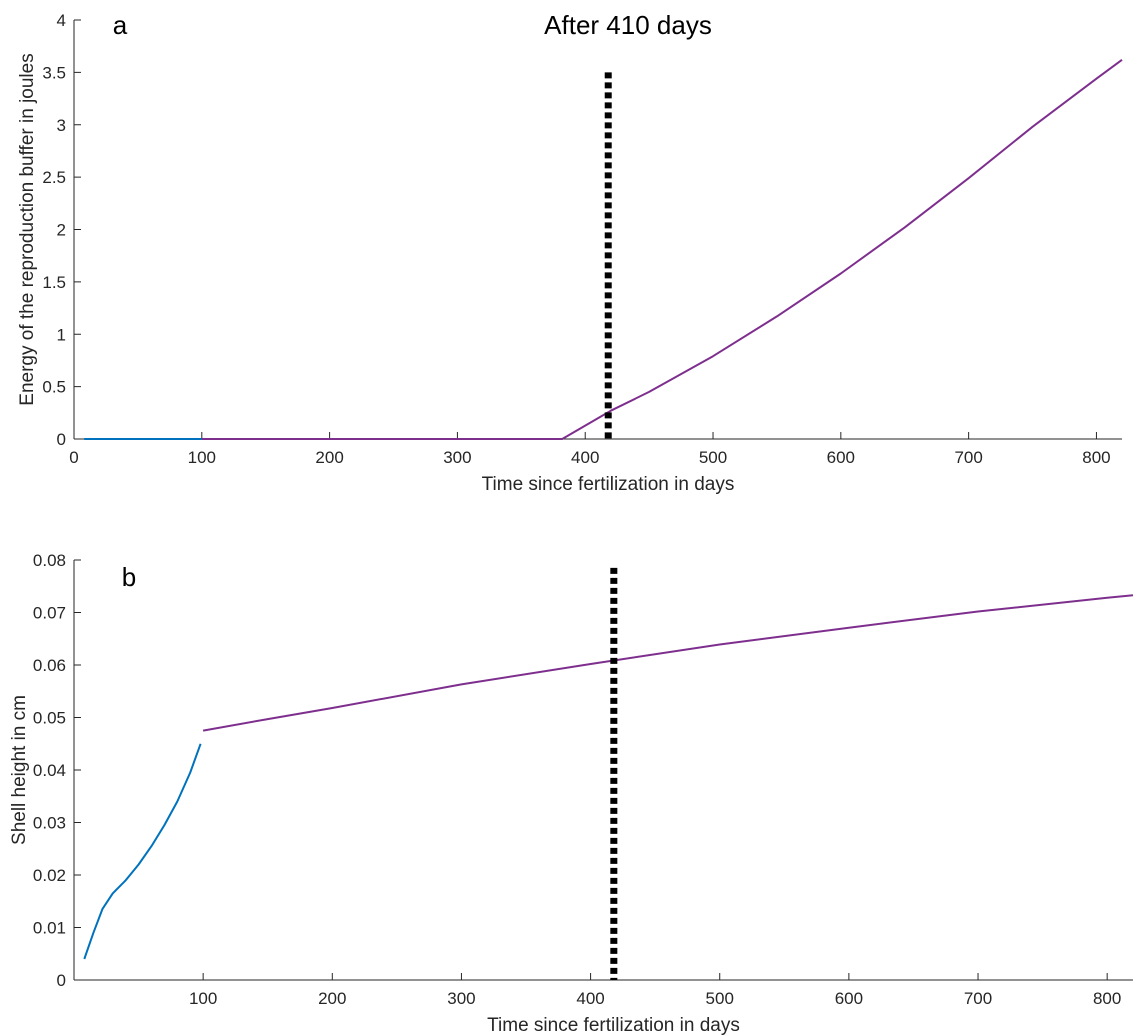 This screenshot has height=1035, width=1141. Describe the element at coordinates (54, 282) in the screenshot. I see `y-tick-label: 1.5` at that location.